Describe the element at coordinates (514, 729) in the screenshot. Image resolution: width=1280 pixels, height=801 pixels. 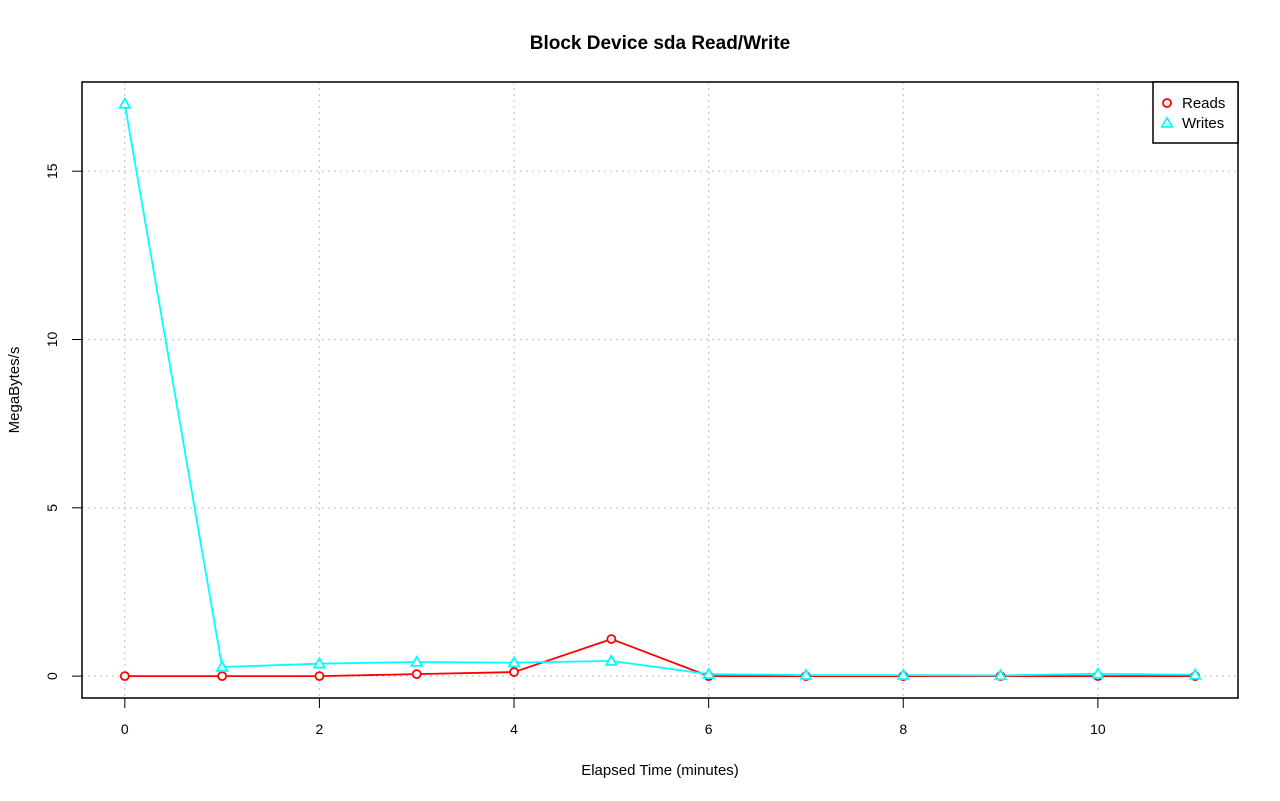
I see `x-tick-label: 4` at that location.